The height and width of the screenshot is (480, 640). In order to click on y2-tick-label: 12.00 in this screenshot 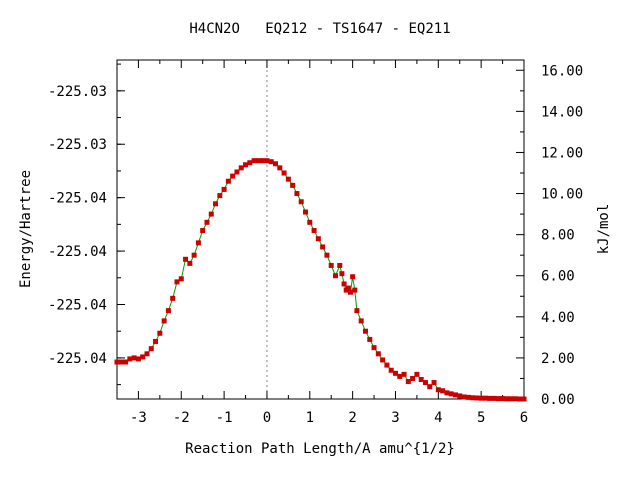, I will do `click(562, 153)`.